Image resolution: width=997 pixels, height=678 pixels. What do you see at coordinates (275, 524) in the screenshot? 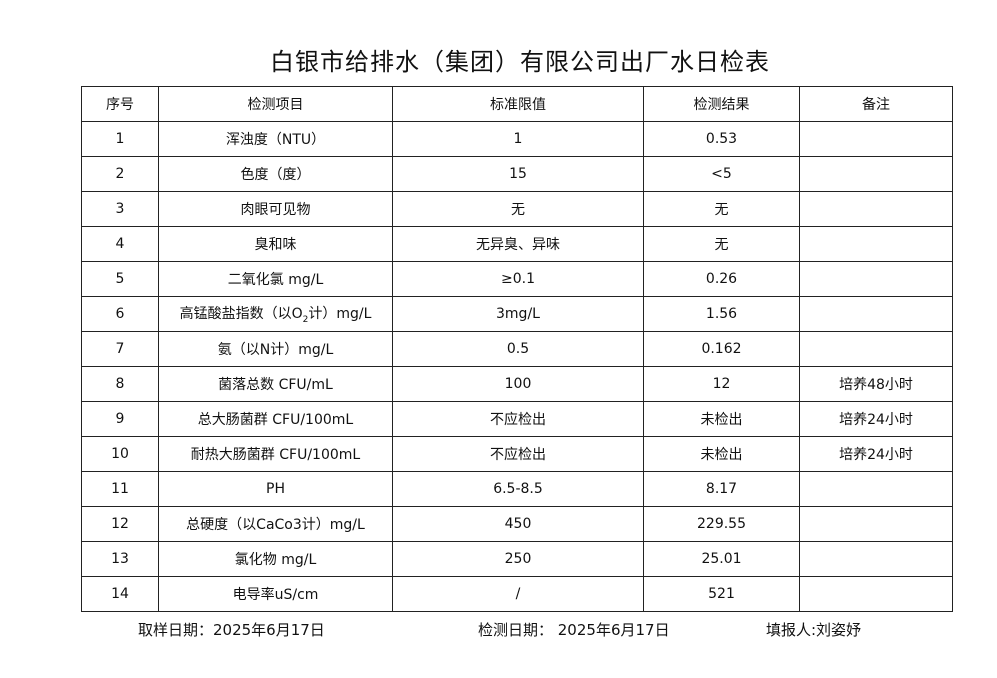
I see `cell-item: 总硬度（以CaCo3计）mg/L` at bounding box center [275, 524].